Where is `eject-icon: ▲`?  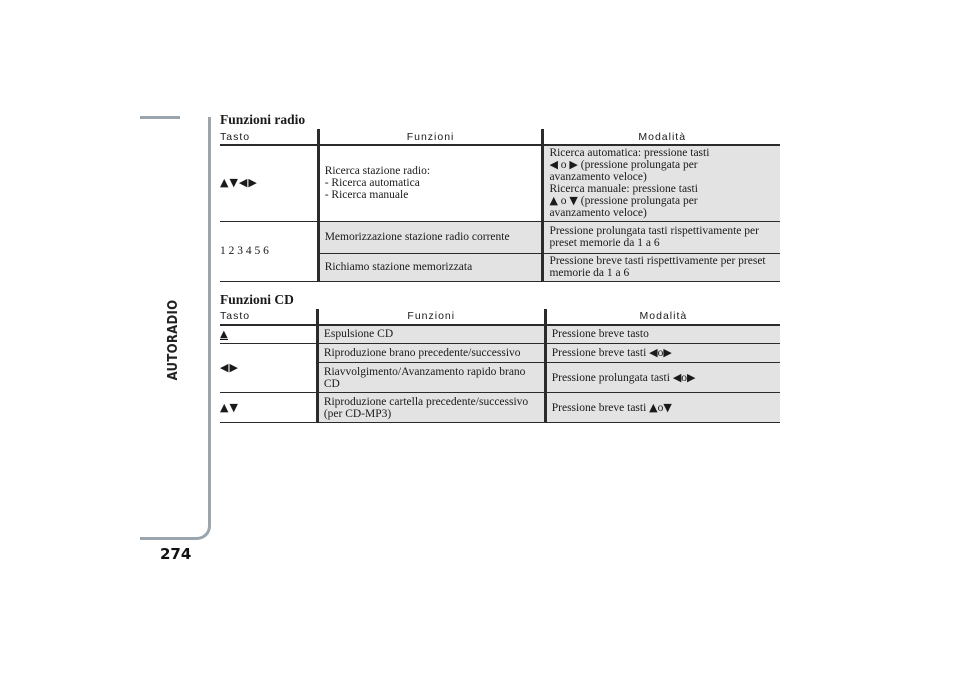 eject-icon: ▲ is located at coordinates (224, 335).